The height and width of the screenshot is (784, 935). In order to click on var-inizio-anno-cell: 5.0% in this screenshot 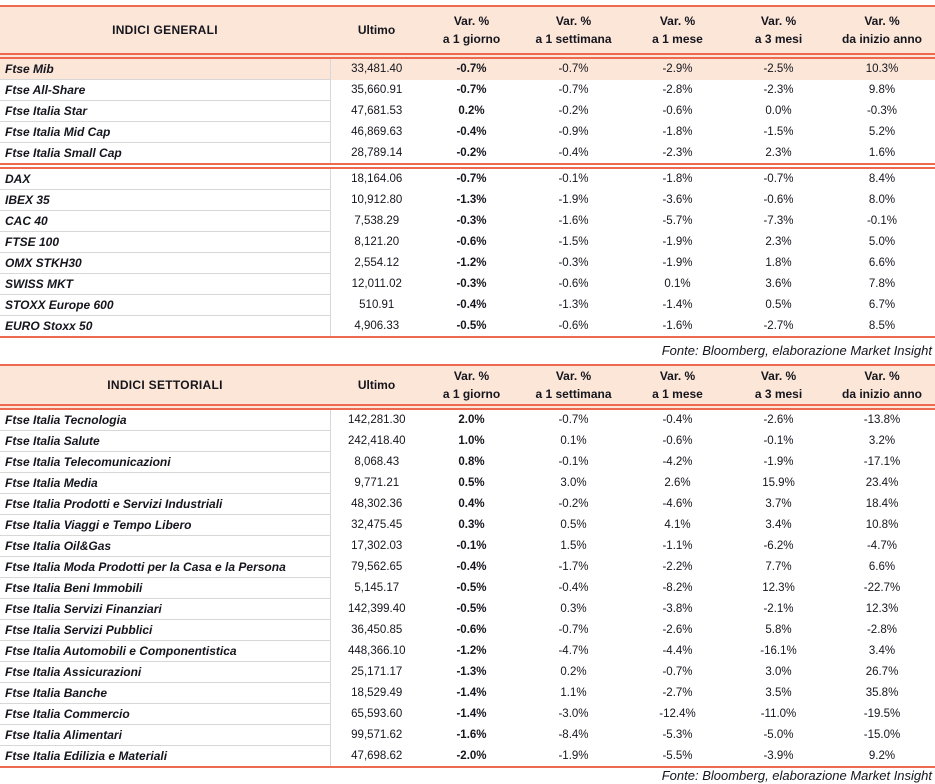, I will do `click(882, 242)`.